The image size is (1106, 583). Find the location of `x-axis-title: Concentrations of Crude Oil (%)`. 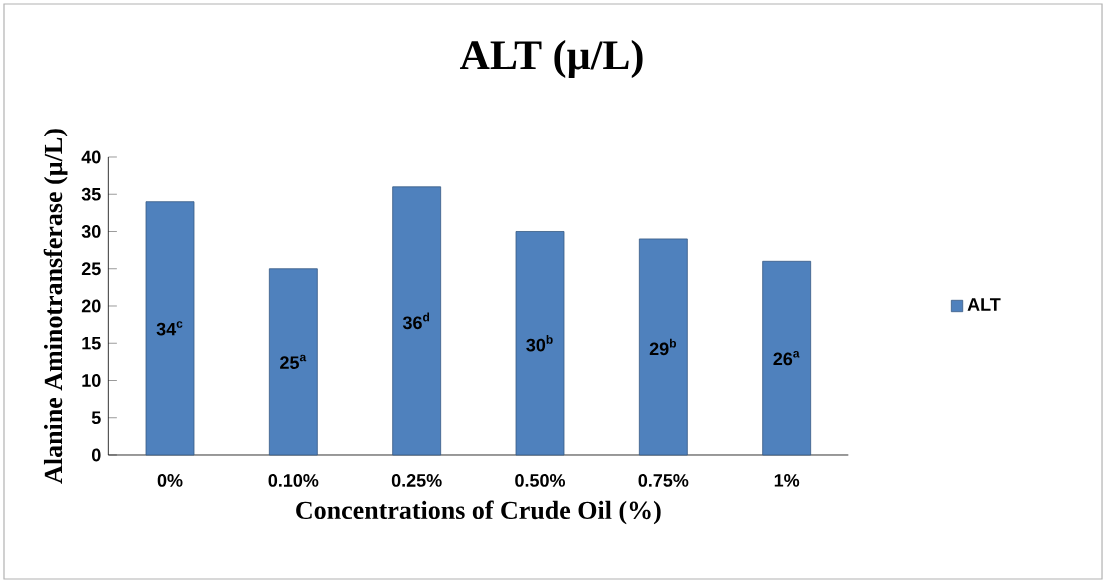

x-axis-title: Concentrations of Crude Oil (%) is located at coordinates (478, 512).